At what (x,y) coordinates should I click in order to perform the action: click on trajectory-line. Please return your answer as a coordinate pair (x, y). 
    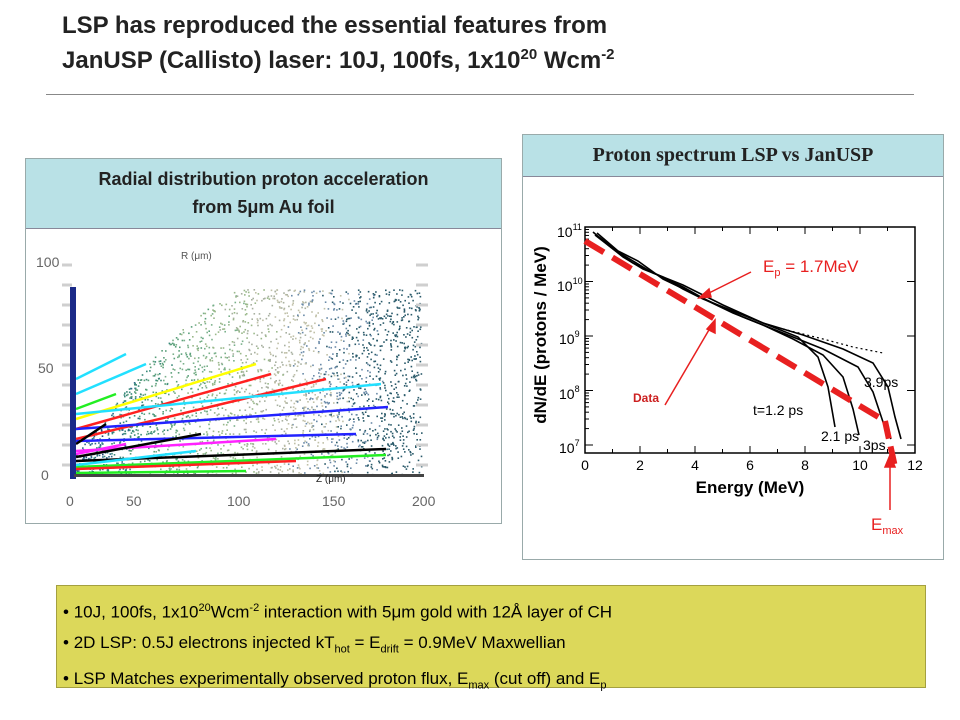
    Looking at the image, I should click on (228, 399).